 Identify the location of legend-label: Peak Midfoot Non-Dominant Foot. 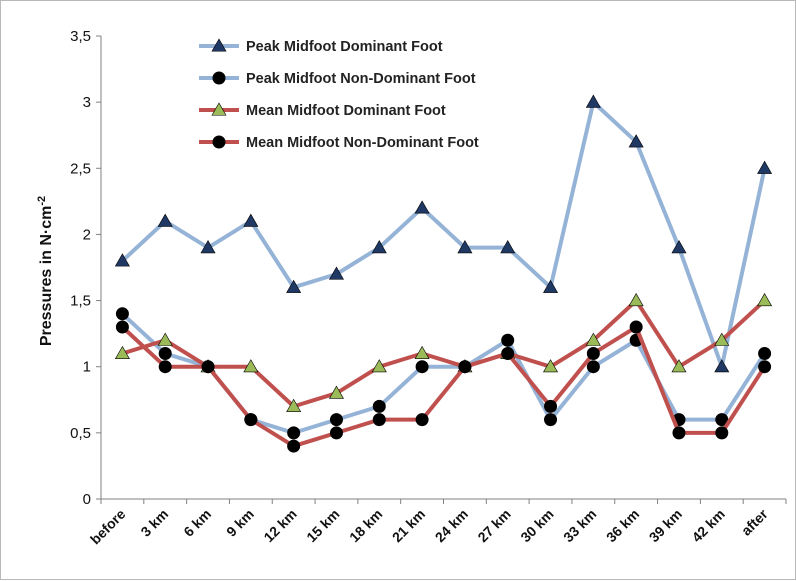
(361, 79).